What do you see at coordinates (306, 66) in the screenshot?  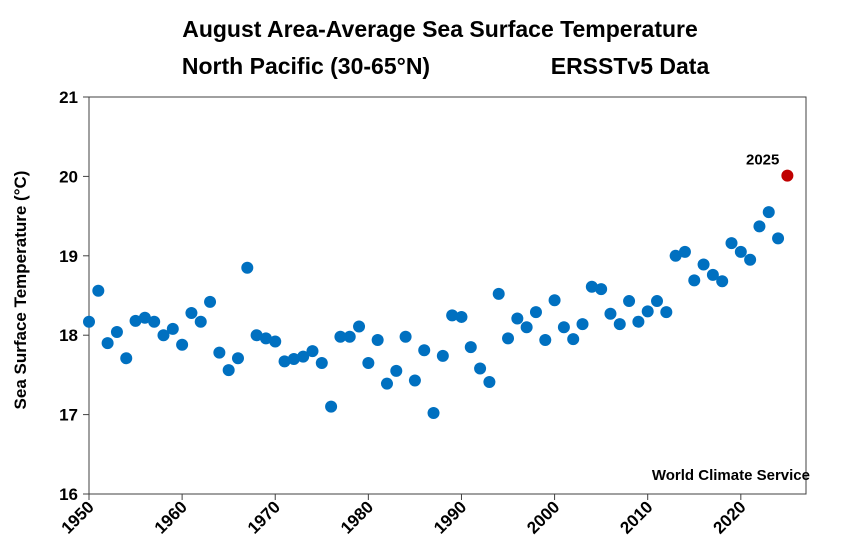 I see `chart-subtitle-region: North Pacific (30-65°N)` at bounding box center [306, 66].